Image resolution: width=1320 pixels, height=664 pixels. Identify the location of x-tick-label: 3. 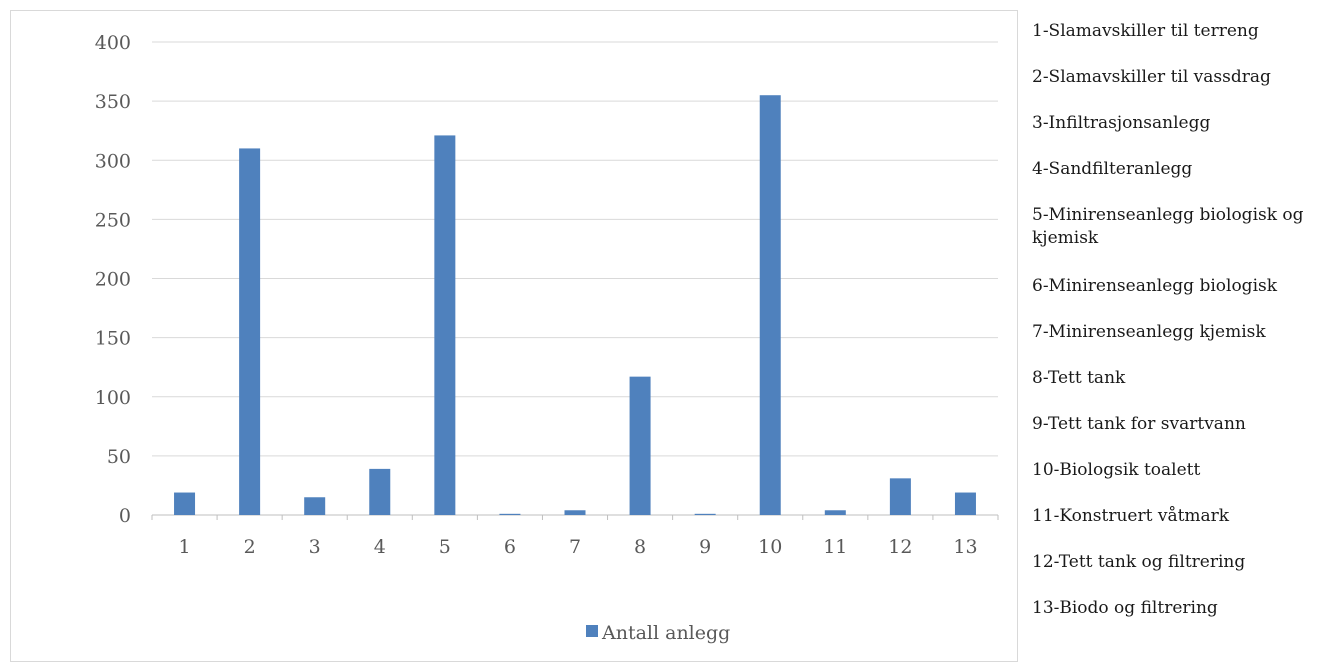
(315, 547).